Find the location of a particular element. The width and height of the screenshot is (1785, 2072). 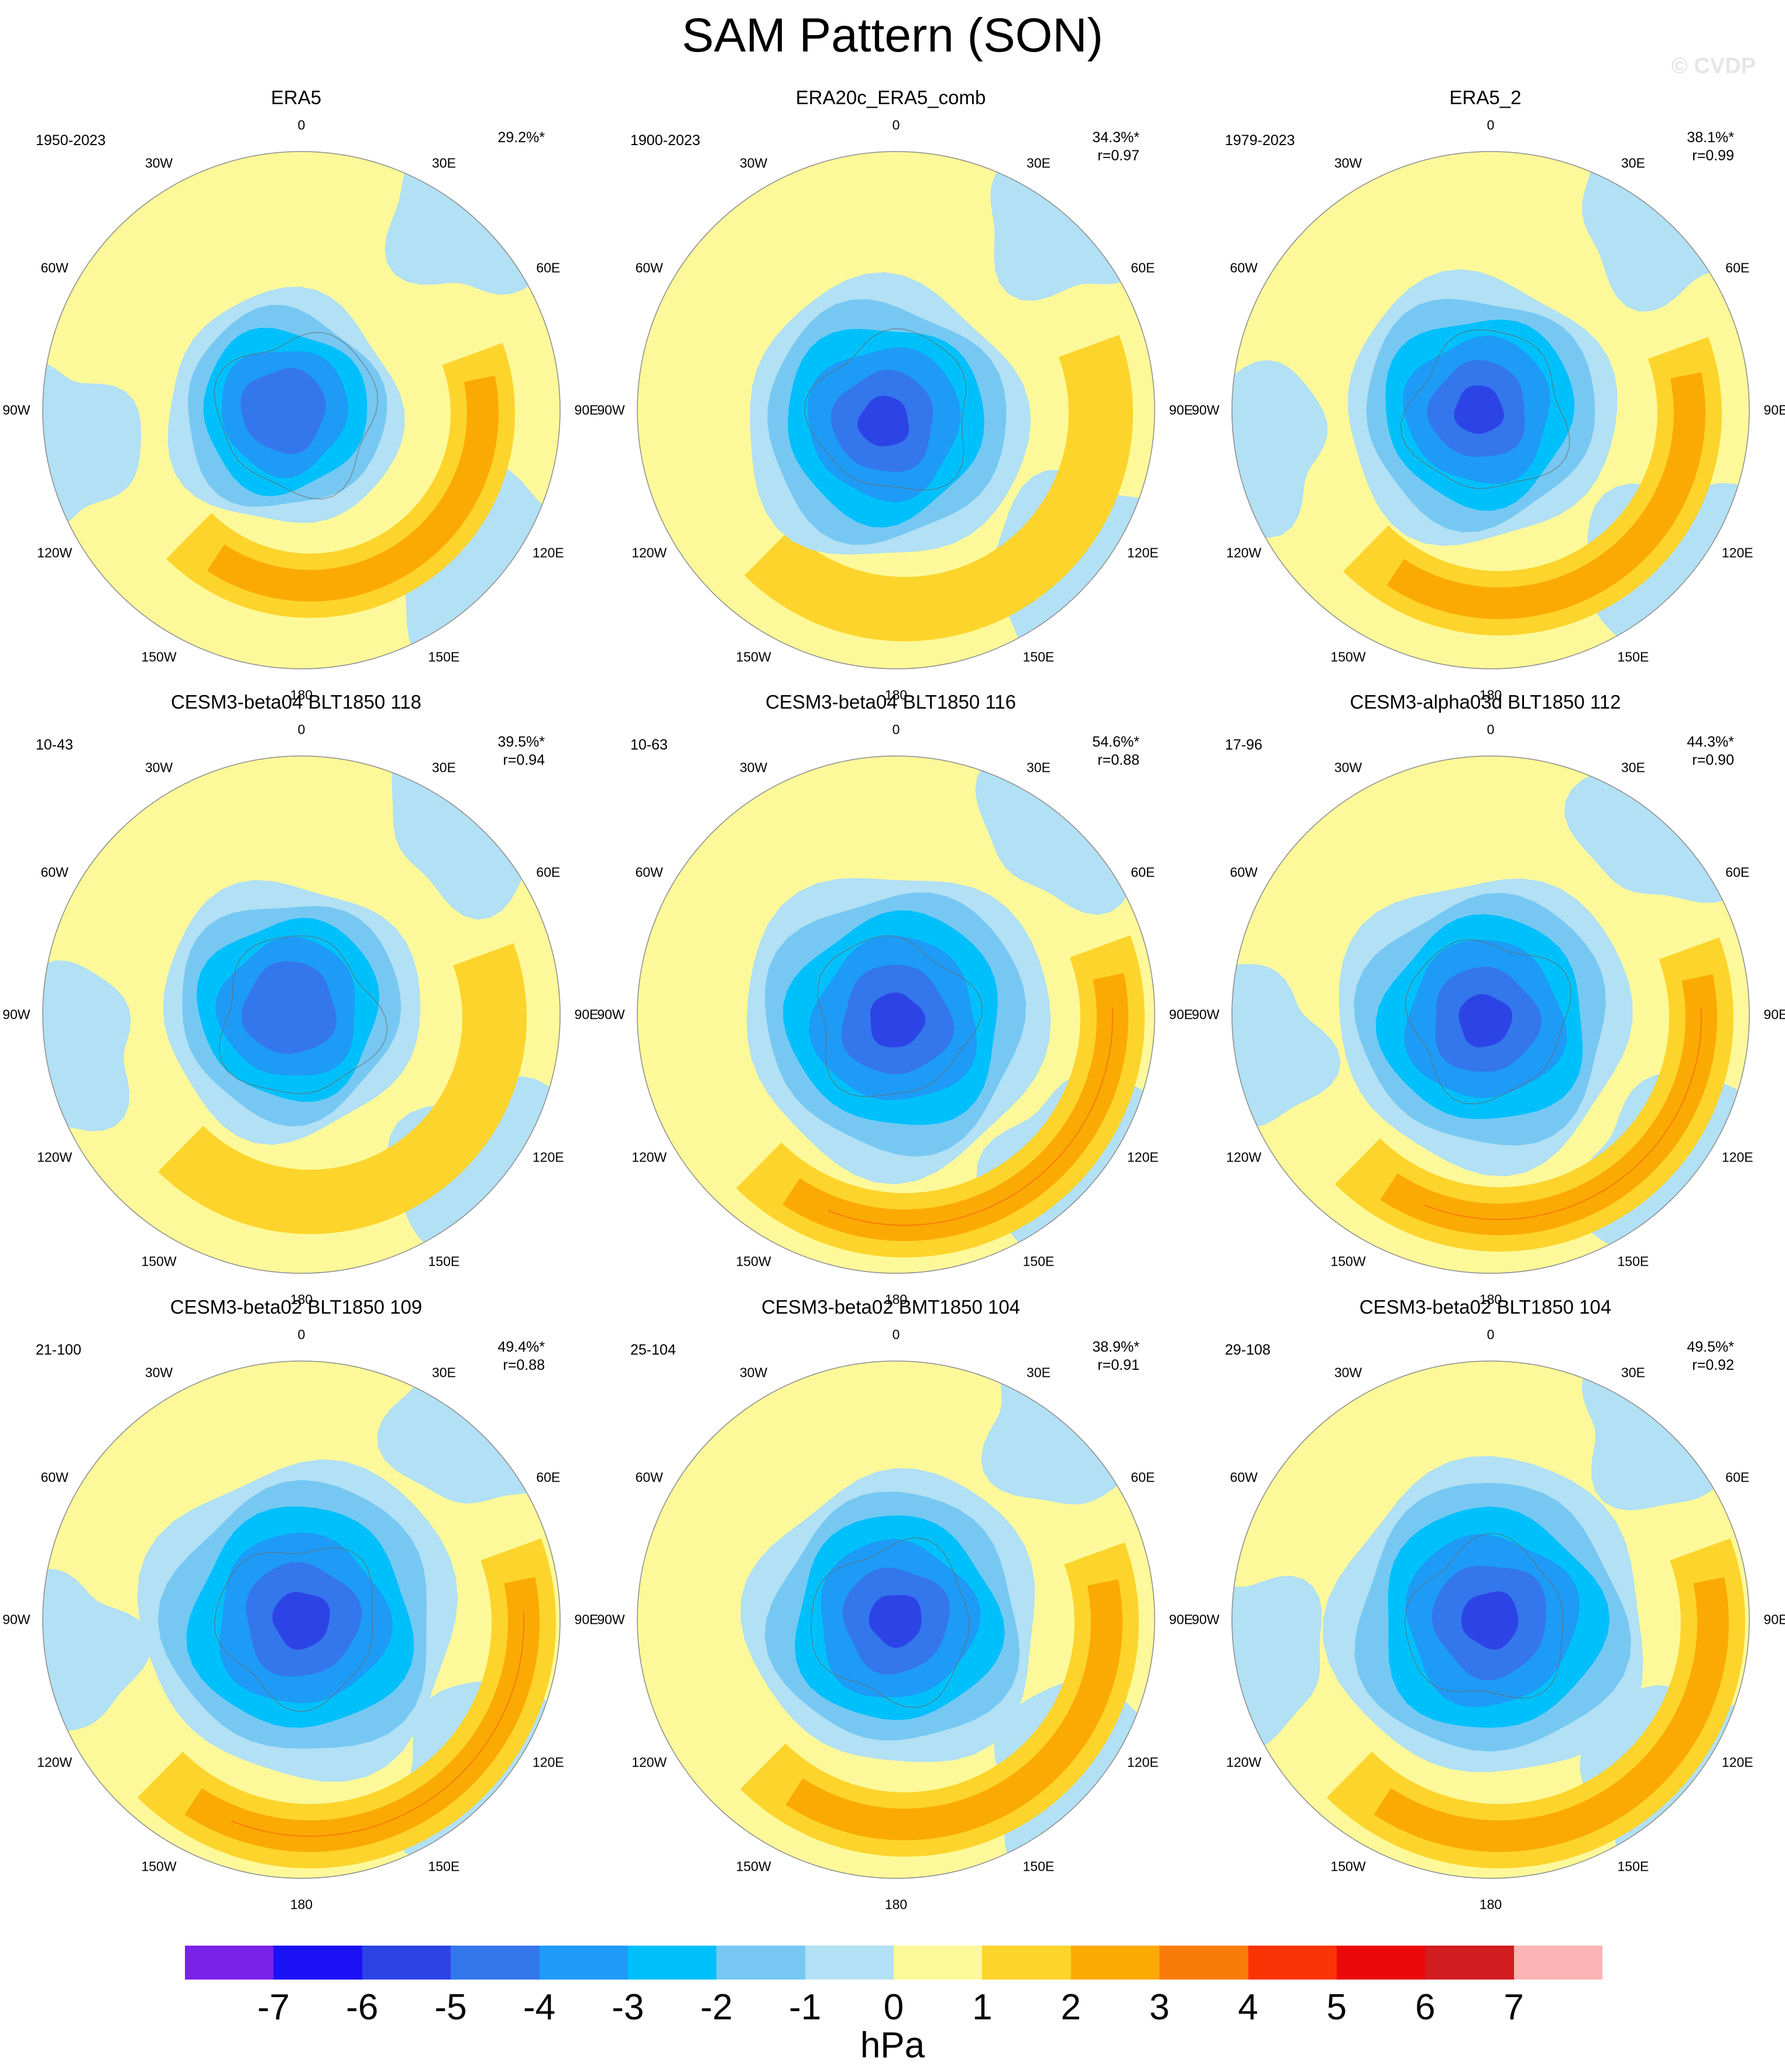

variance-explained: 34.3%* is located at coordinates (1115, 137).